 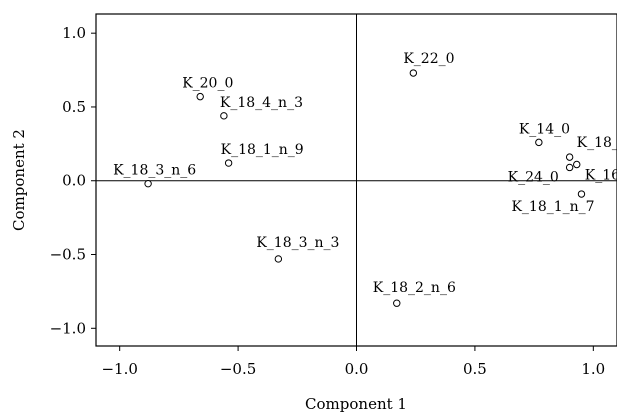 I want to click on point-label: K_18_0, so click(x=597, y=143).